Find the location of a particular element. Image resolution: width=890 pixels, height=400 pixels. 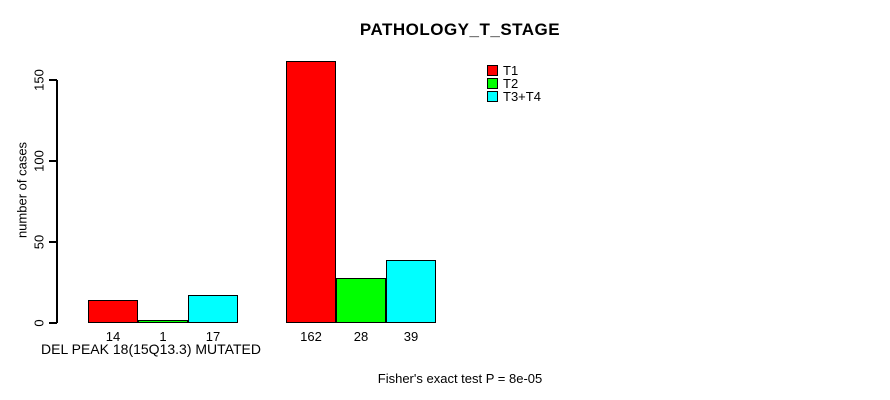

bar-value-label: 39 is located at coordinates (411, 336).